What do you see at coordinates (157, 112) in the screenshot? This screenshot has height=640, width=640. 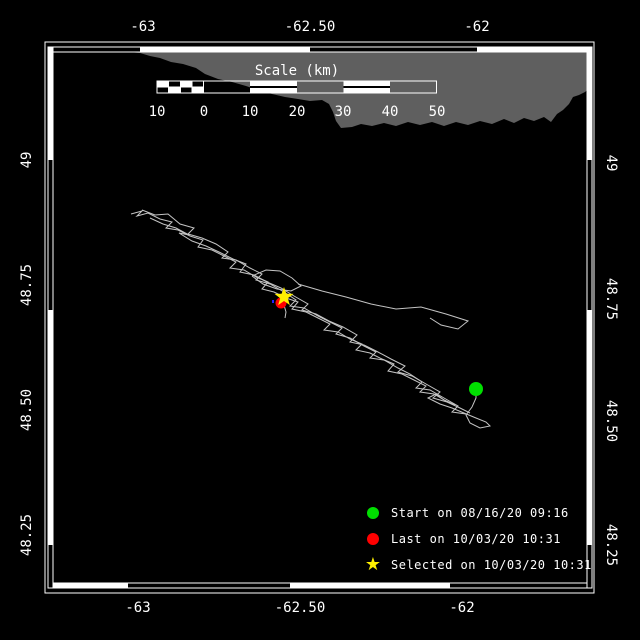 I see `scale-label-10-left: 10` at bounding box center [157, 112].